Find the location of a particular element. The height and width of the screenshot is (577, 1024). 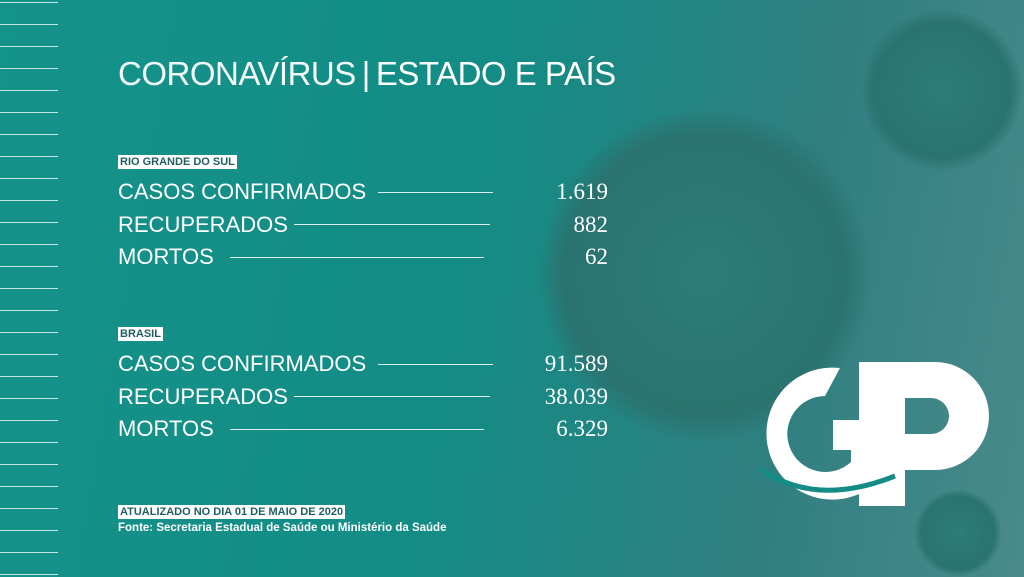

section-heading: BRASIL is located at coordinates (140, 334).